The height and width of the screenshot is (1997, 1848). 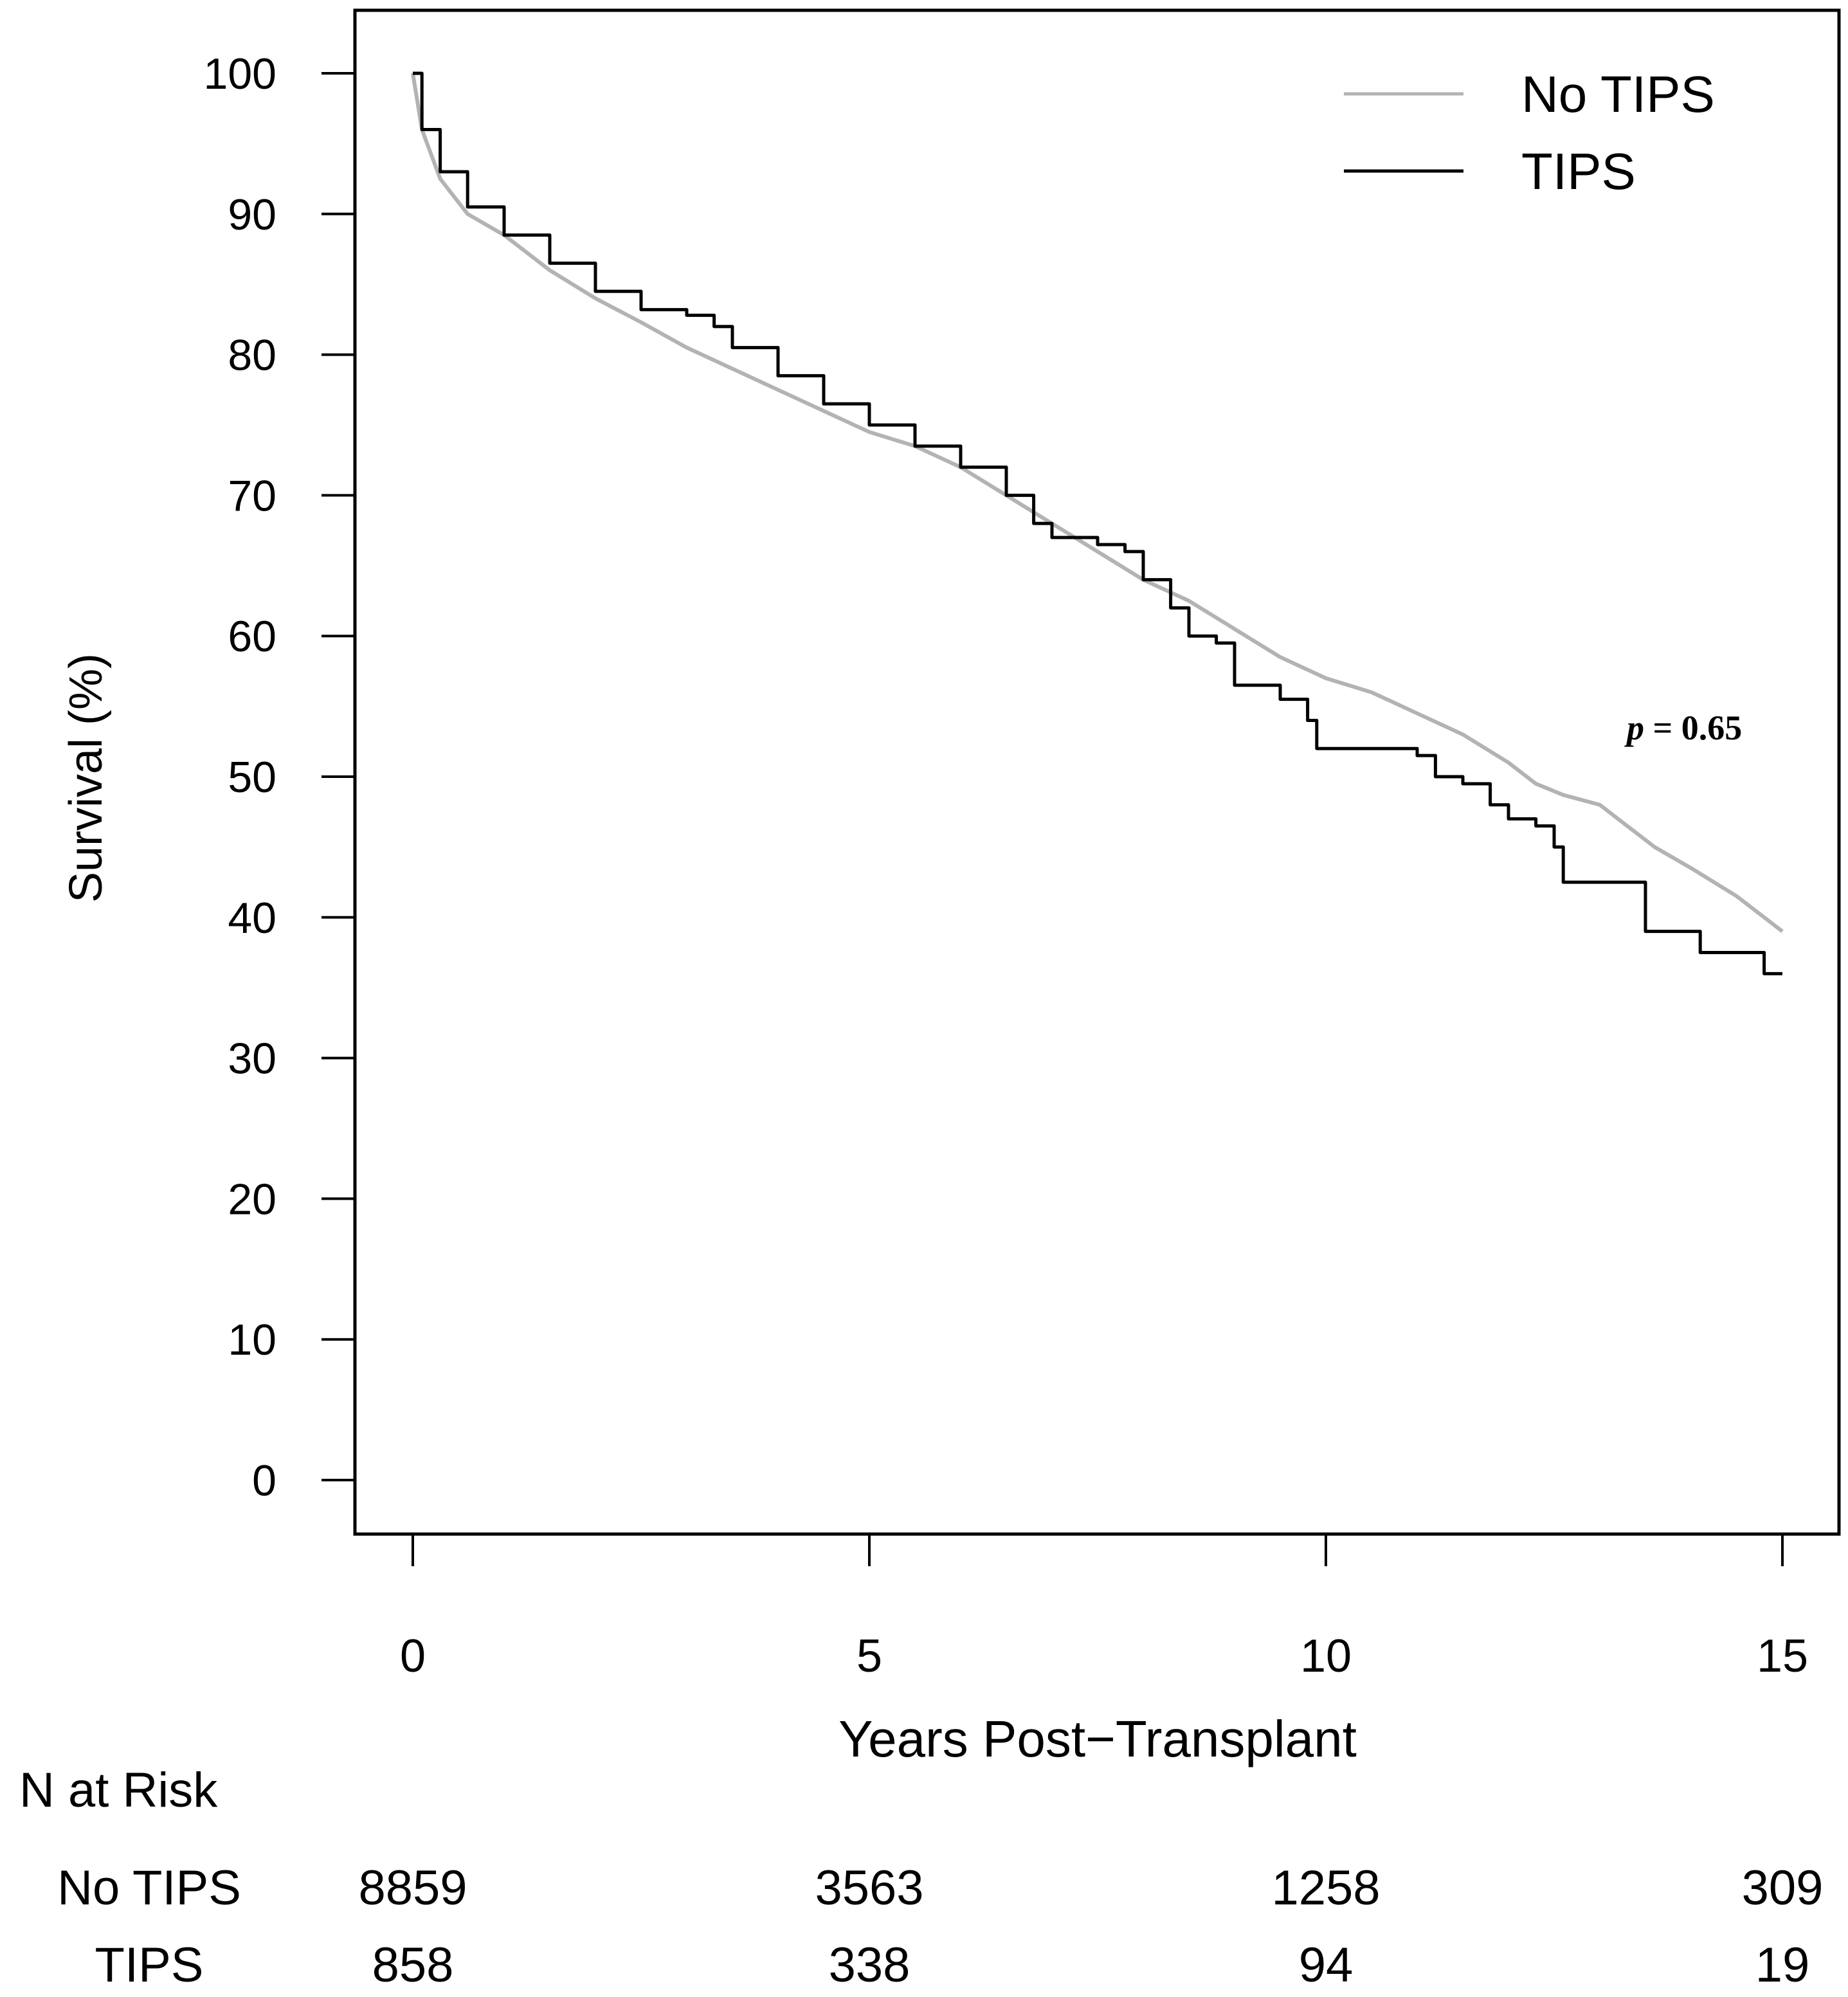 What do you see at coordinates (413, 1965) in the screenshot?
I see `risk-value: 858` at bounding box center [413, 1965].